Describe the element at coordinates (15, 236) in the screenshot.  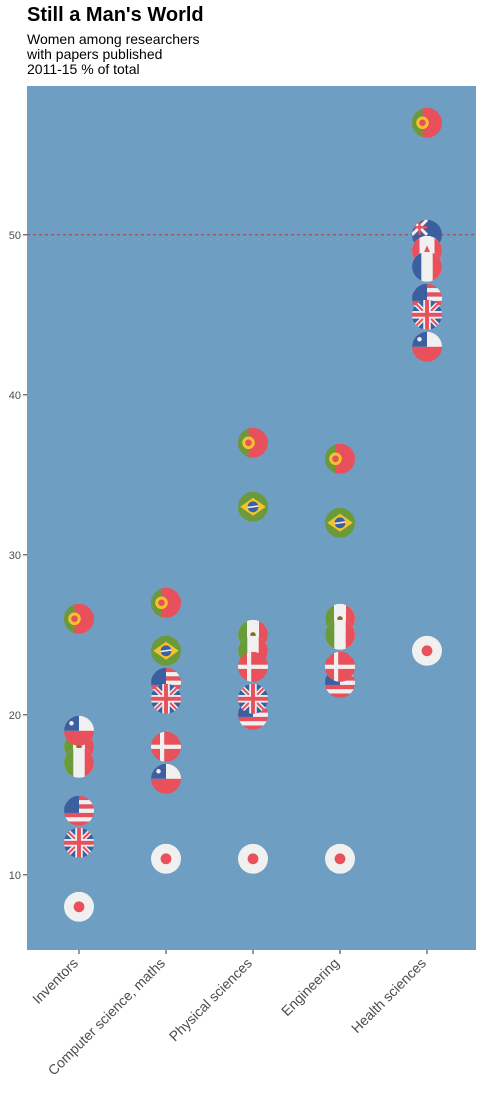
I see `y-tick-label: 50` at that location.